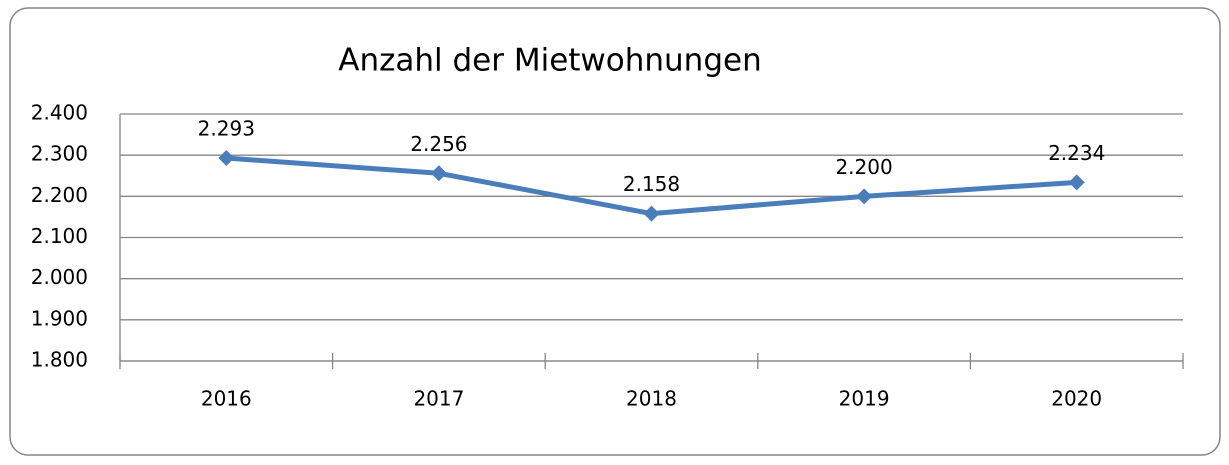  I want to click on x-tick-label: 2018, so click(651, 399).